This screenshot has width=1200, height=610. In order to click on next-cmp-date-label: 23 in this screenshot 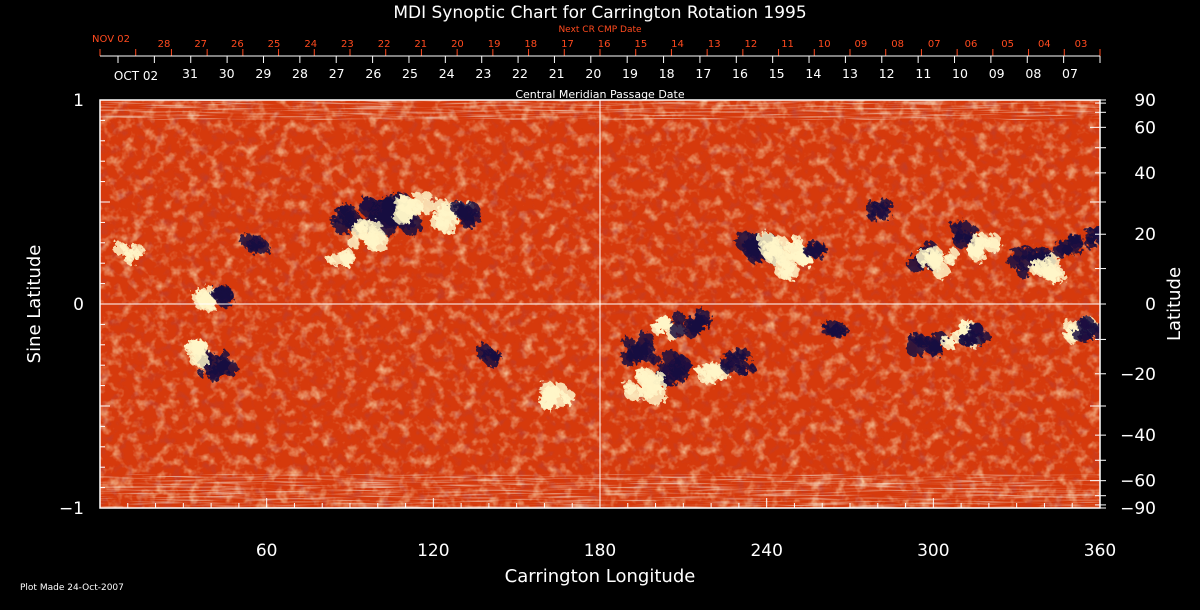, I will do `click(347, 44)`.